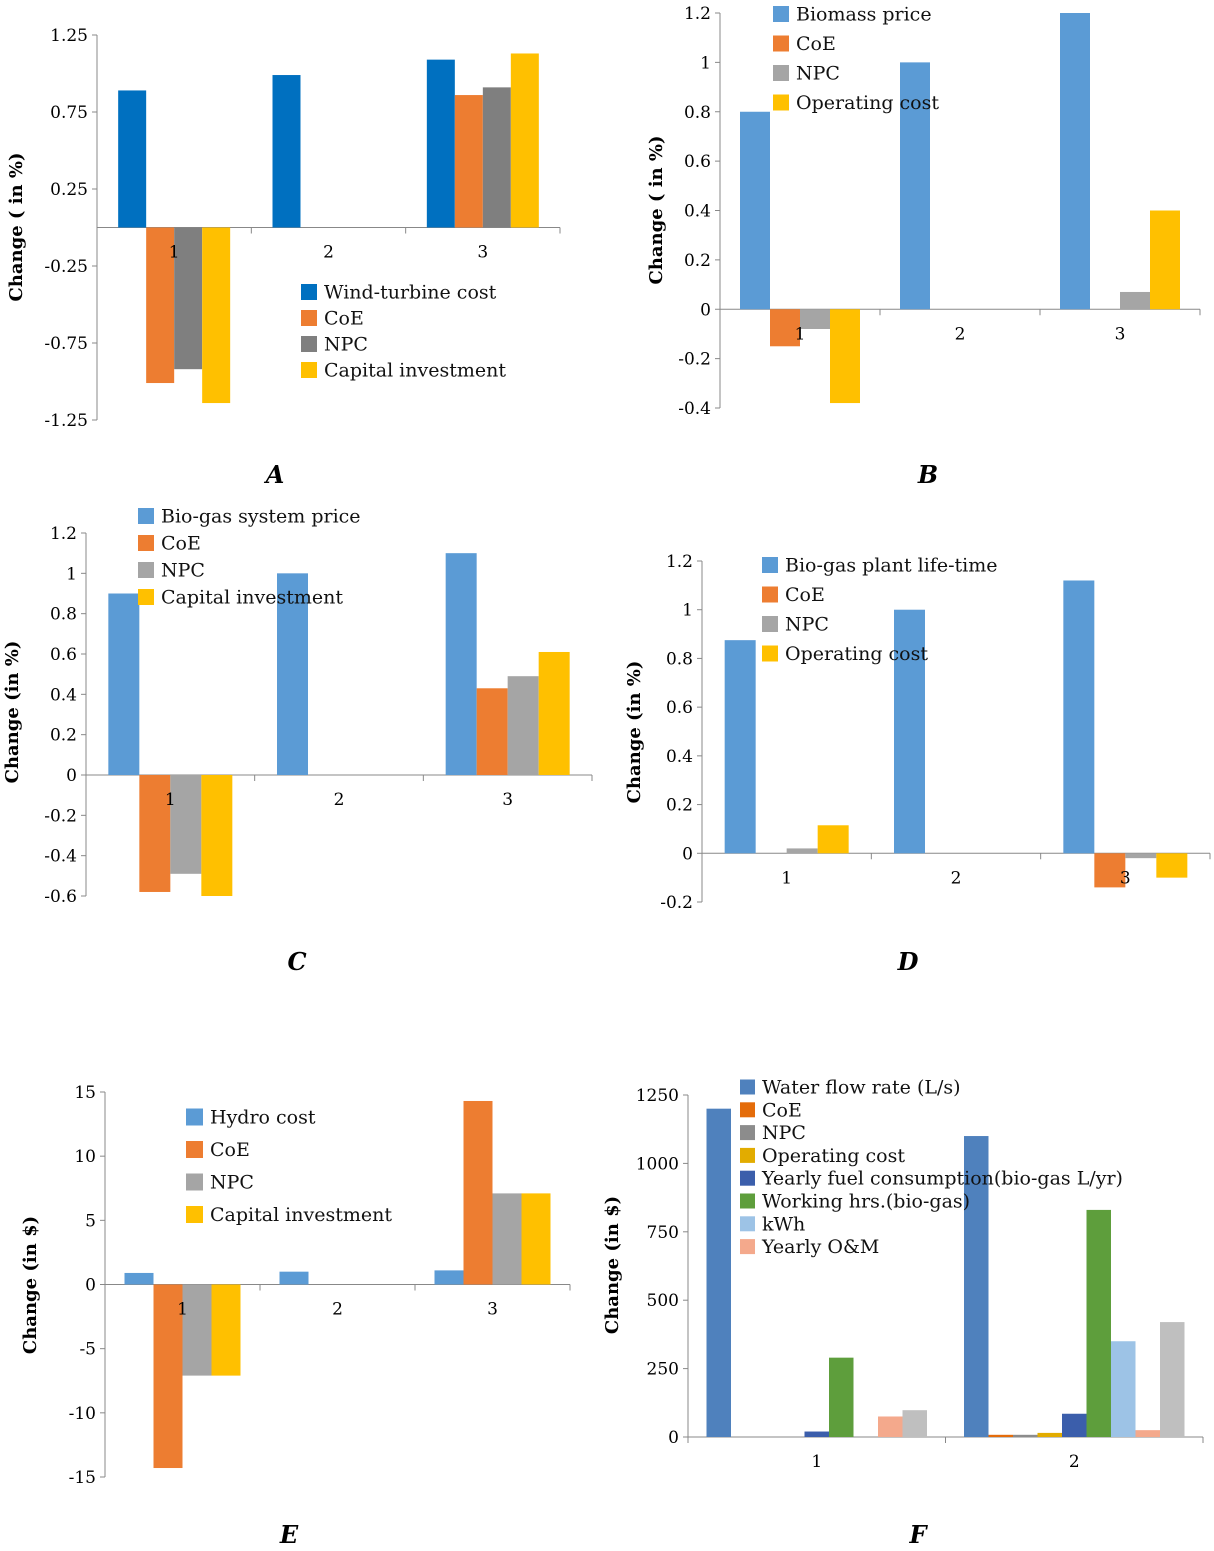 Image resolution: width=1214 pixels, height=1551 pixels. I want to click on legend-label: Wind-turbine cost, so click(410, 293).